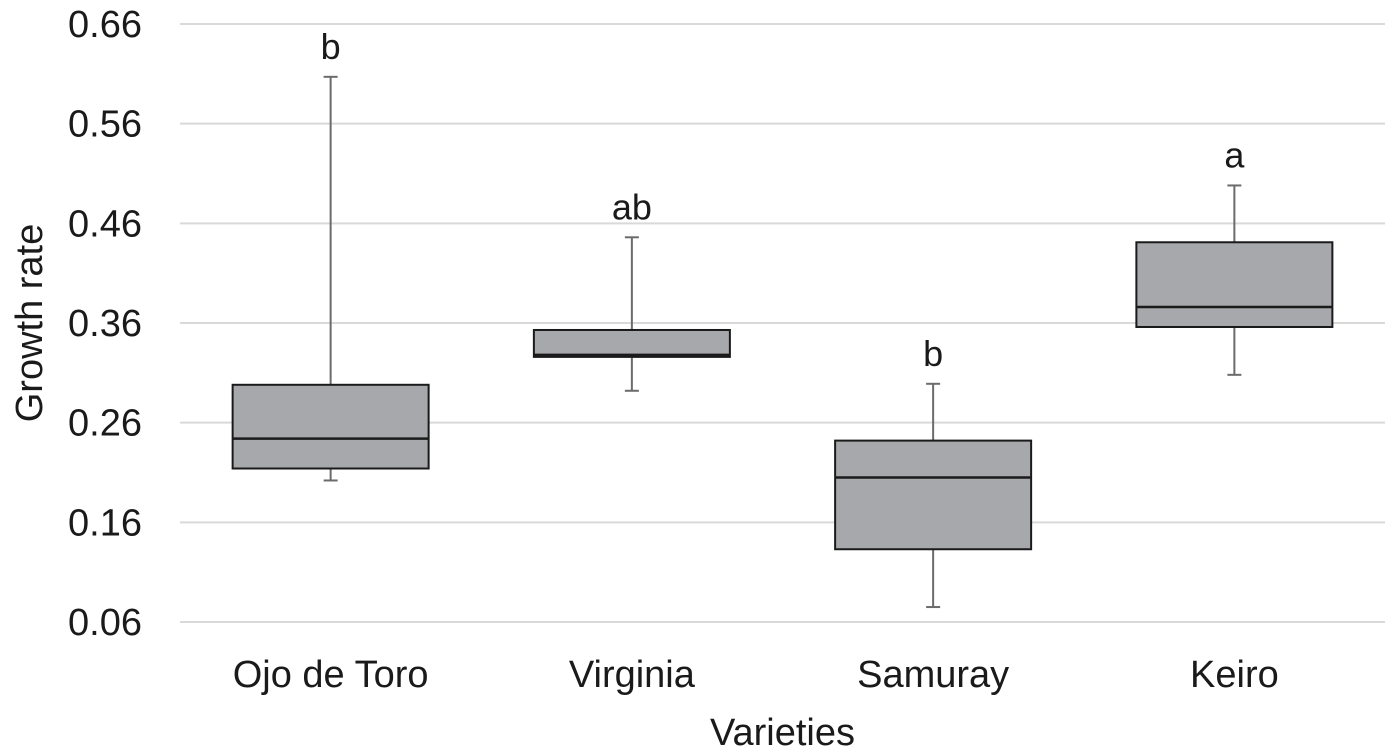  Describe the element at coordinates (1234, 154) in the screenshot. I see `significance-letter: a` at that location.